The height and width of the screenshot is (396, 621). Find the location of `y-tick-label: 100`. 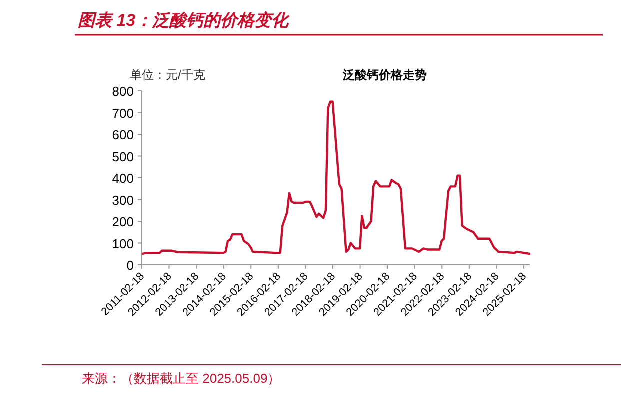

y-tick-label: 100 is located at coordinates (123, 244).